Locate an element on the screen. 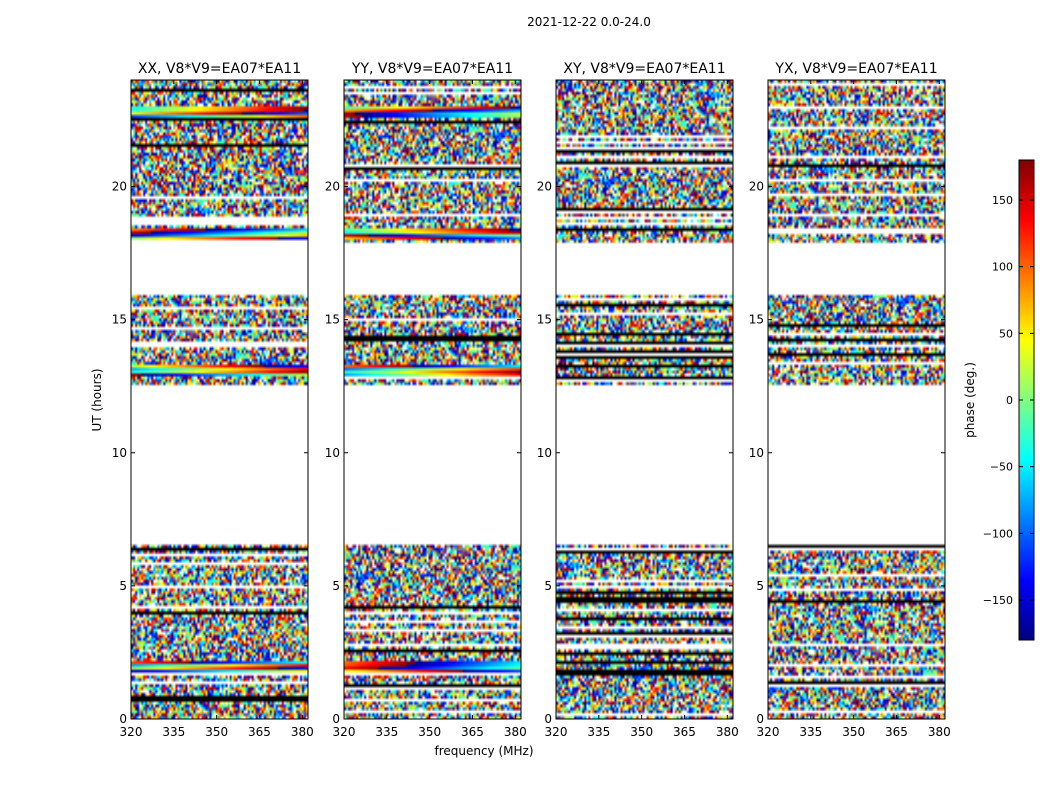 The height and width of the screenshot is (800, 1050). panel-title: XY, V8*V9=EA07*EA11 is located at coordinates (644, 69).